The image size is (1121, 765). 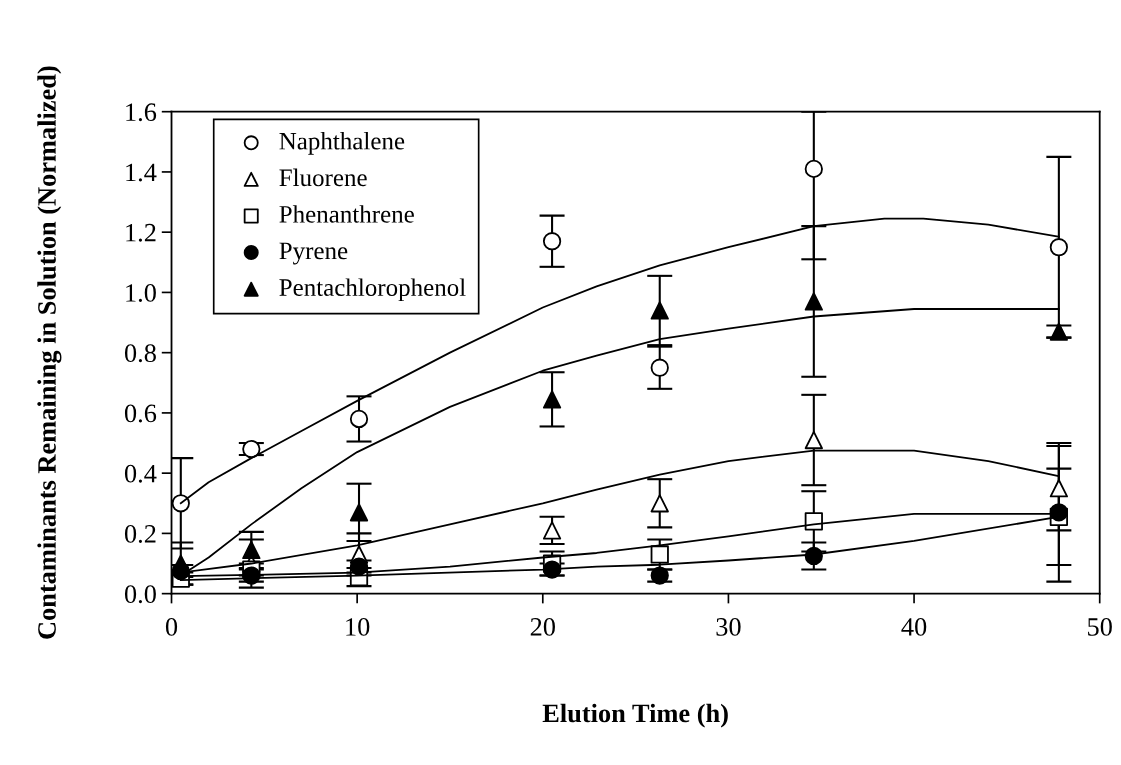 I want to click on legend-label: Naphthalene, so click(x=342, y=143).